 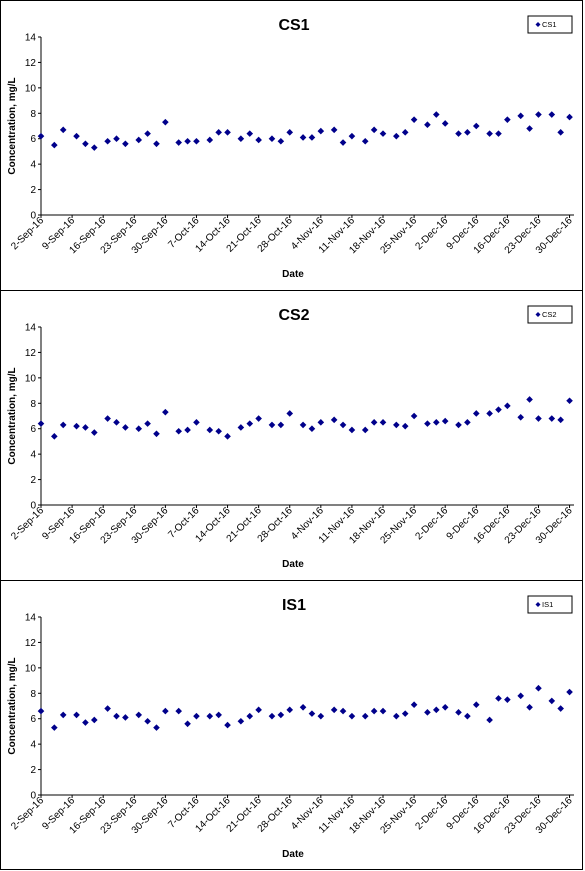 I want to click on legend-label: IS1, so click(x=547, y=604).